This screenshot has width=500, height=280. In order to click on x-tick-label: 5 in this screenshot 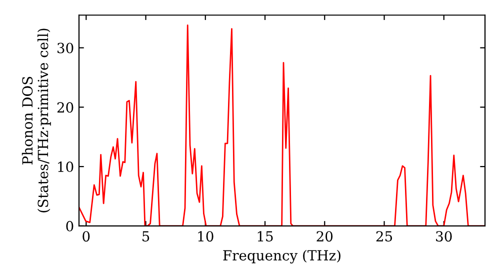, I will do `click(146, 236)`.